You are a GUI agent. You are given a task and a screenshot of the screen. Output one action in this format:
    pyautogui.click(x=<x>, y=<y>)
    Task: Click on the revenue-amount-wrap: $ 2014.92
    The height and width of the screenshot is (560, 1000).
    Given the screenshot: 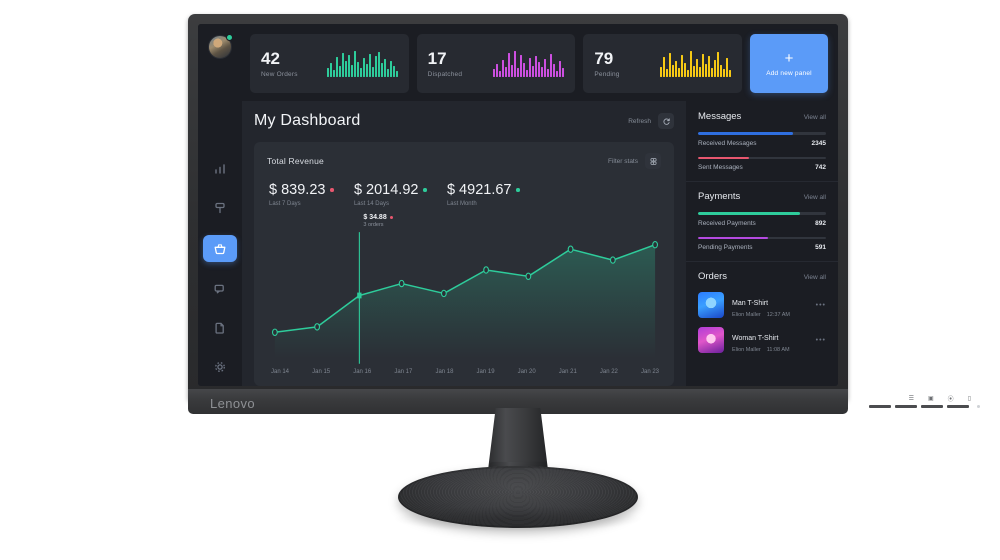 What is the action you would take?
    pyautogui.click(x=390, y=190)
    